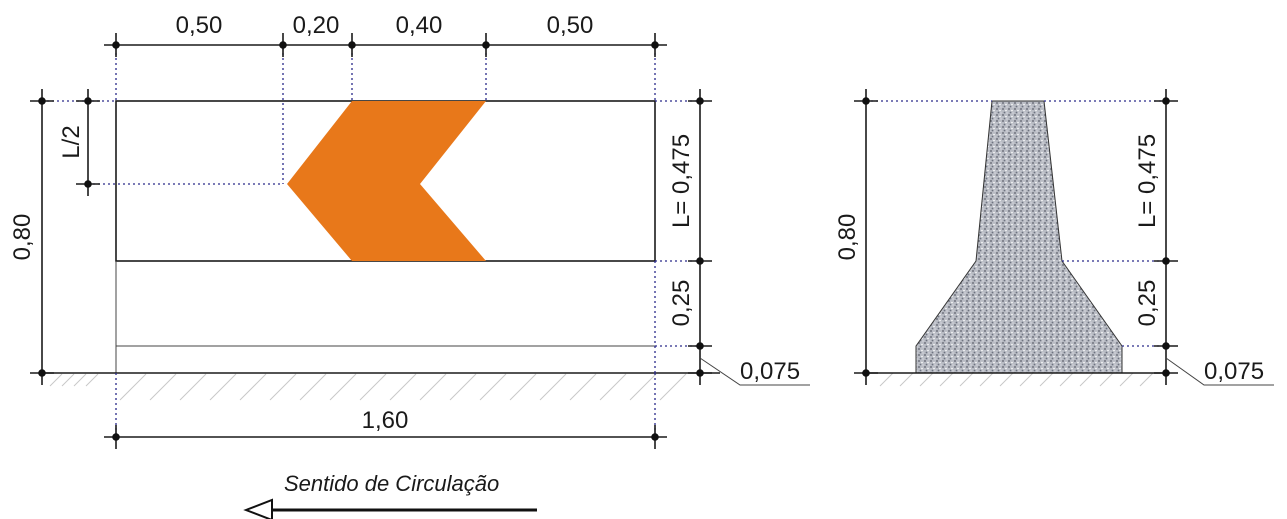  I want to click on dim-left-half: L/2, so click(71, 141).